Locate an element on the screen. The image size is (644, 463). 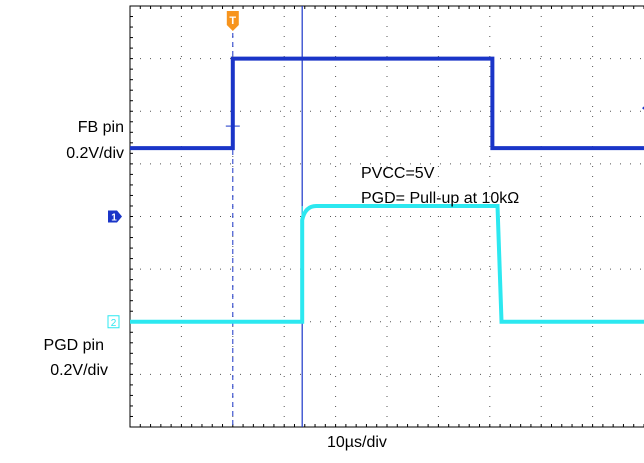
channel-1-marker-icon is located at coordinates (115, 216).